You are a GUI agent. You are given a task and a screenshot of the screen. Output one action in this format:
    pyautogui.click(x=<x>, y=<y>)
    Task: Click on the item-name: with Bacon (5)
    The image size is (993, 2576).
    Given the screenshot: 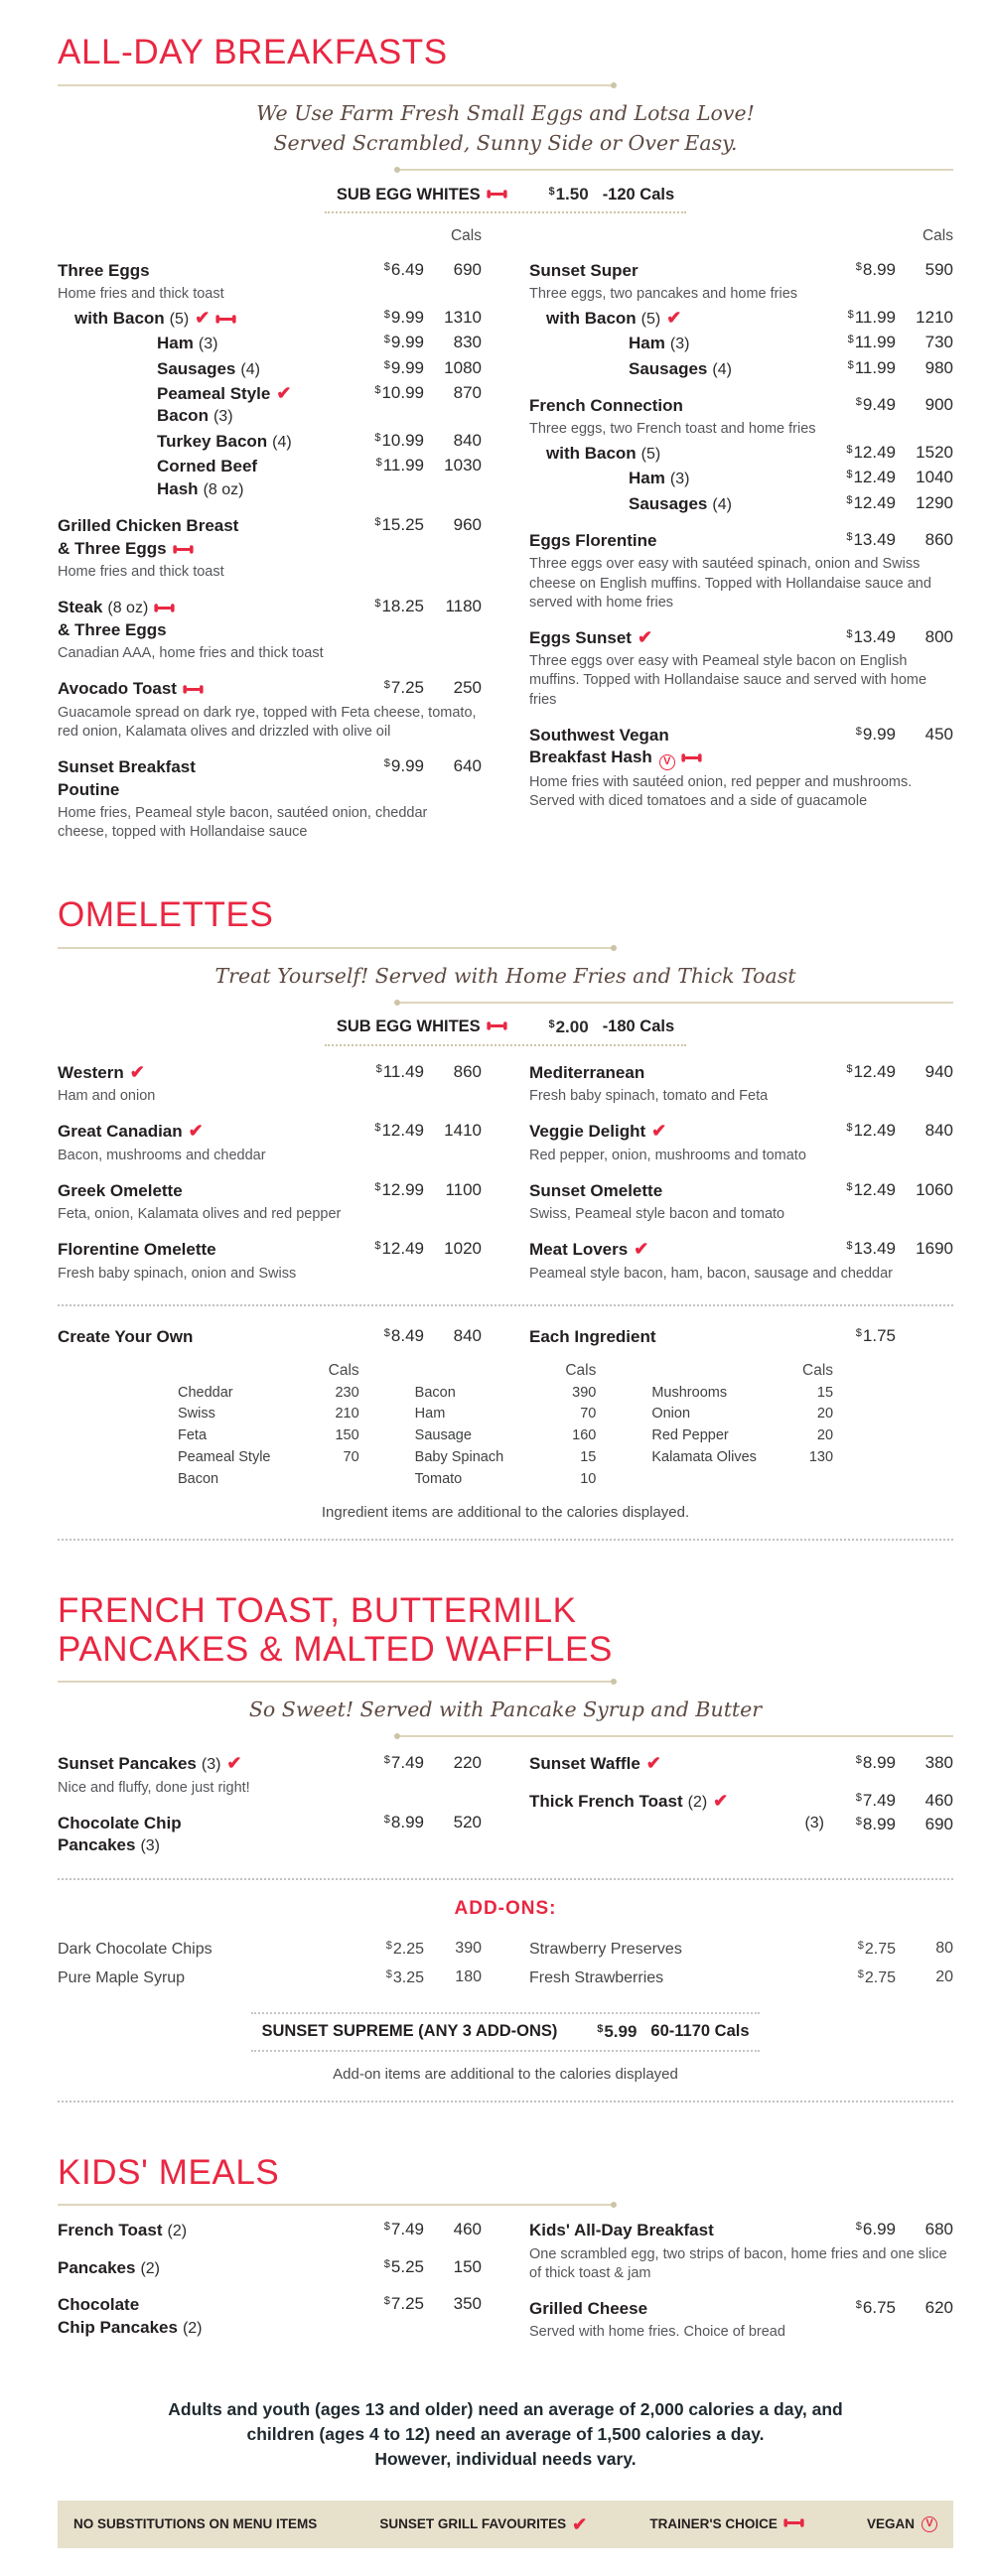 What is the action you would take?
    pyautogui.click(x=679, y=454)
    